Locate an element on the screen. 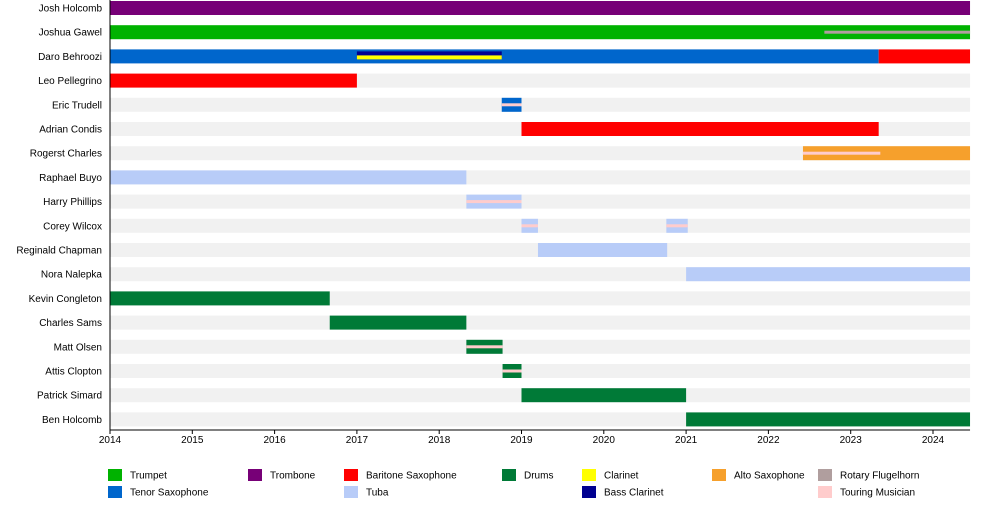 Image resolution: width=1000 pixels, height=505 pixels. legend-label-touring: Touring Musician is located at coordinates (877, 493).